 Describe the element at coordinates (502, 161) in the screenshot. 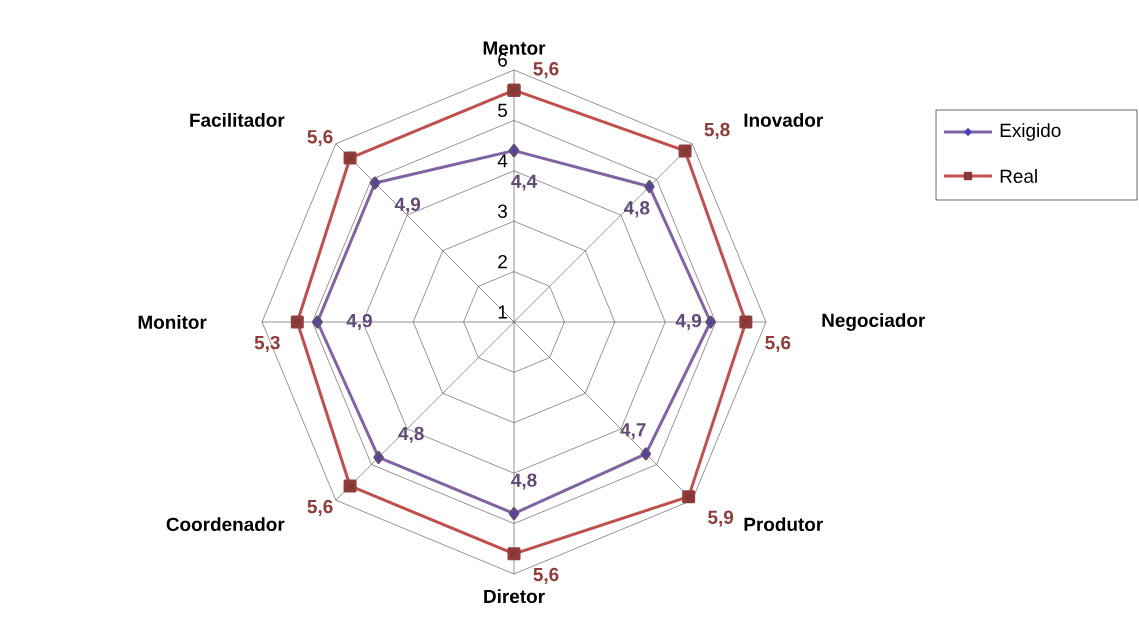

I see `y-tick-label: 4` at that location.